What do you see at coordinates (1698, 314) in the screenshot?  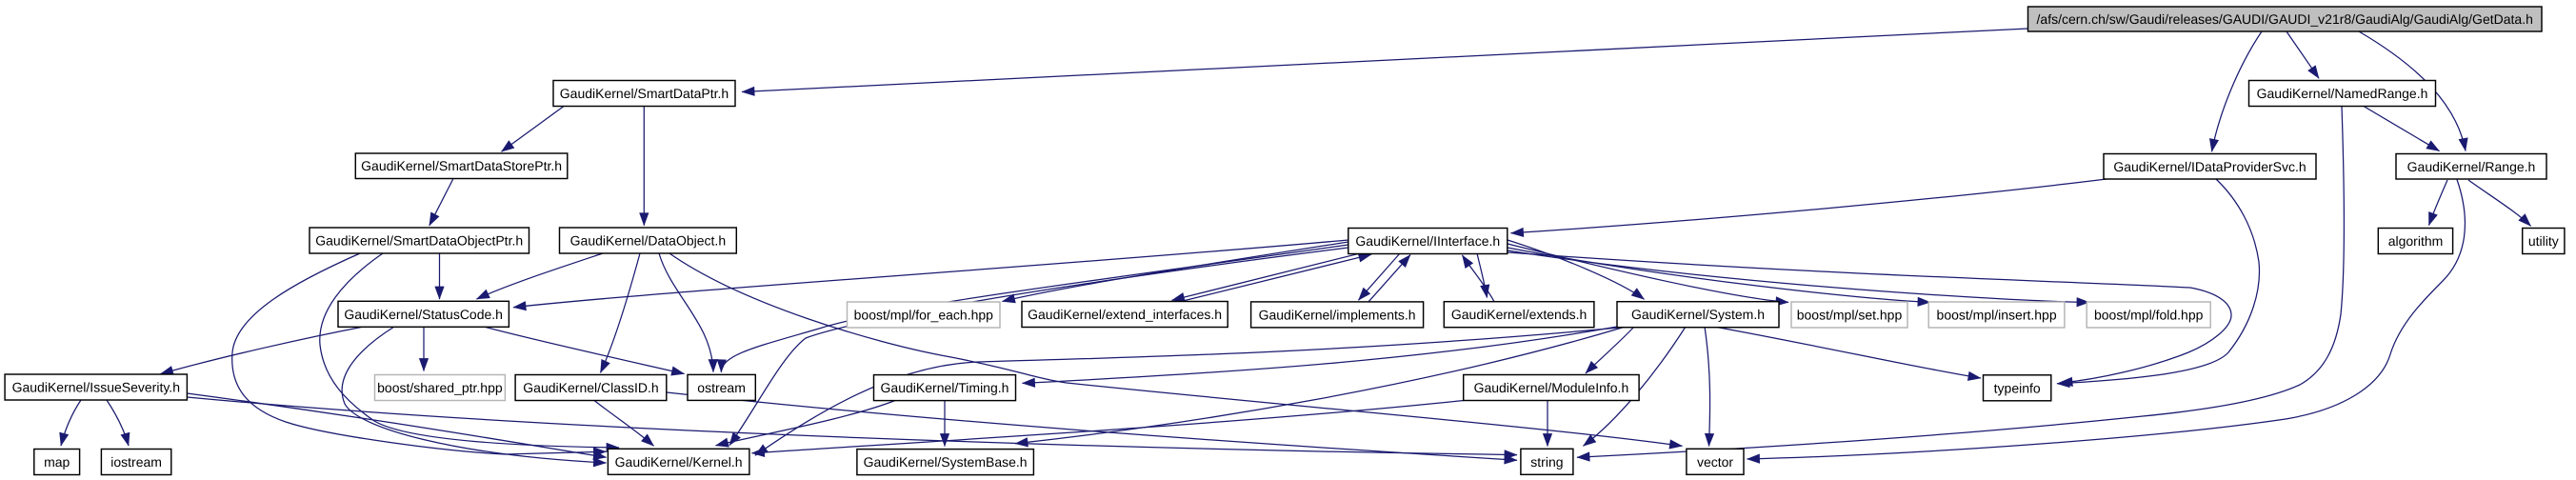 I see `svg-text: GaudiKernel/System.h` at bounding box center [1698, 314].